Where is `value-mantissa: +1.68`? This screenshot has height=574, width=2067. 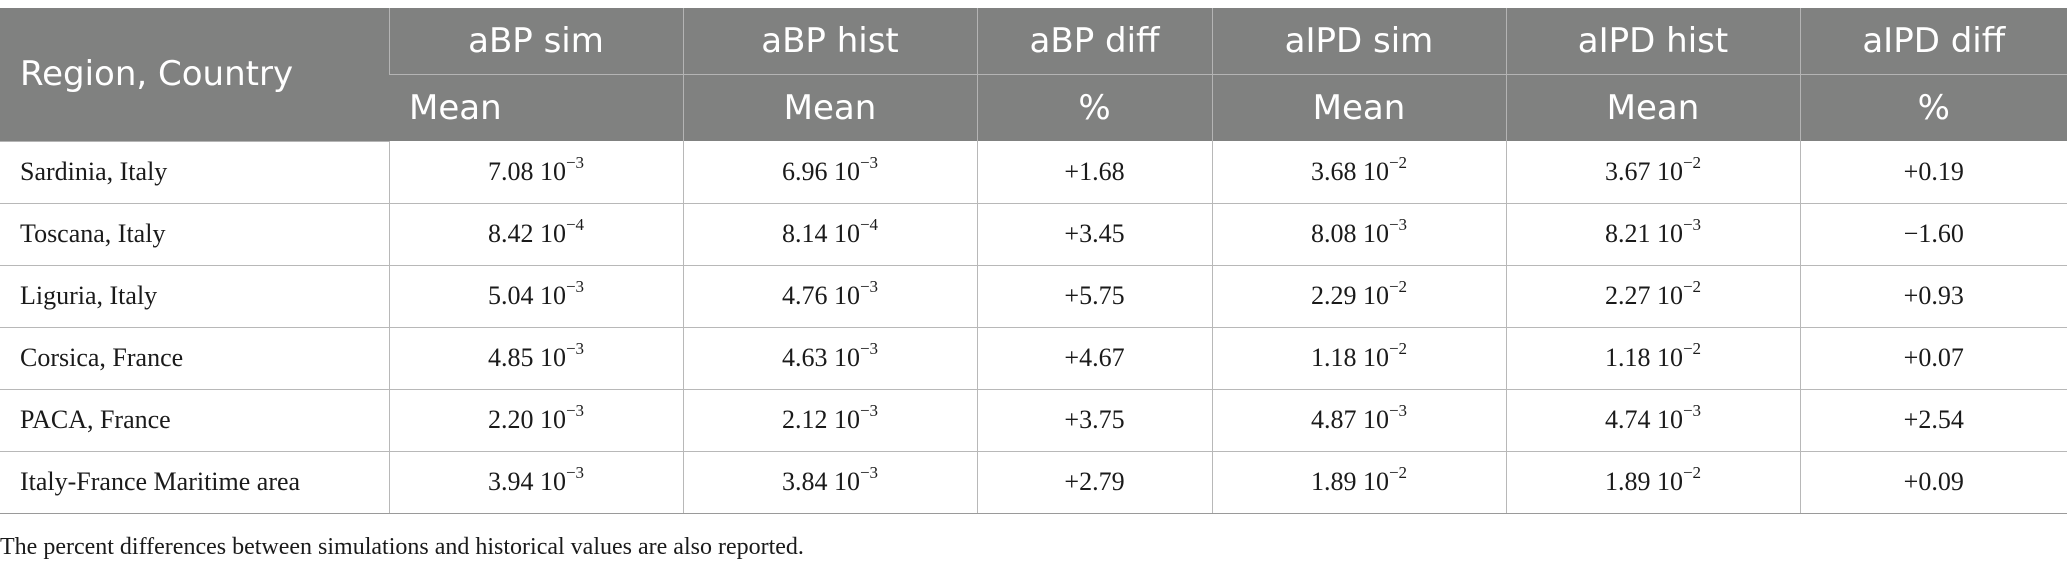
value-mantissa: +1.68 is located at coordinates (1094, 171).